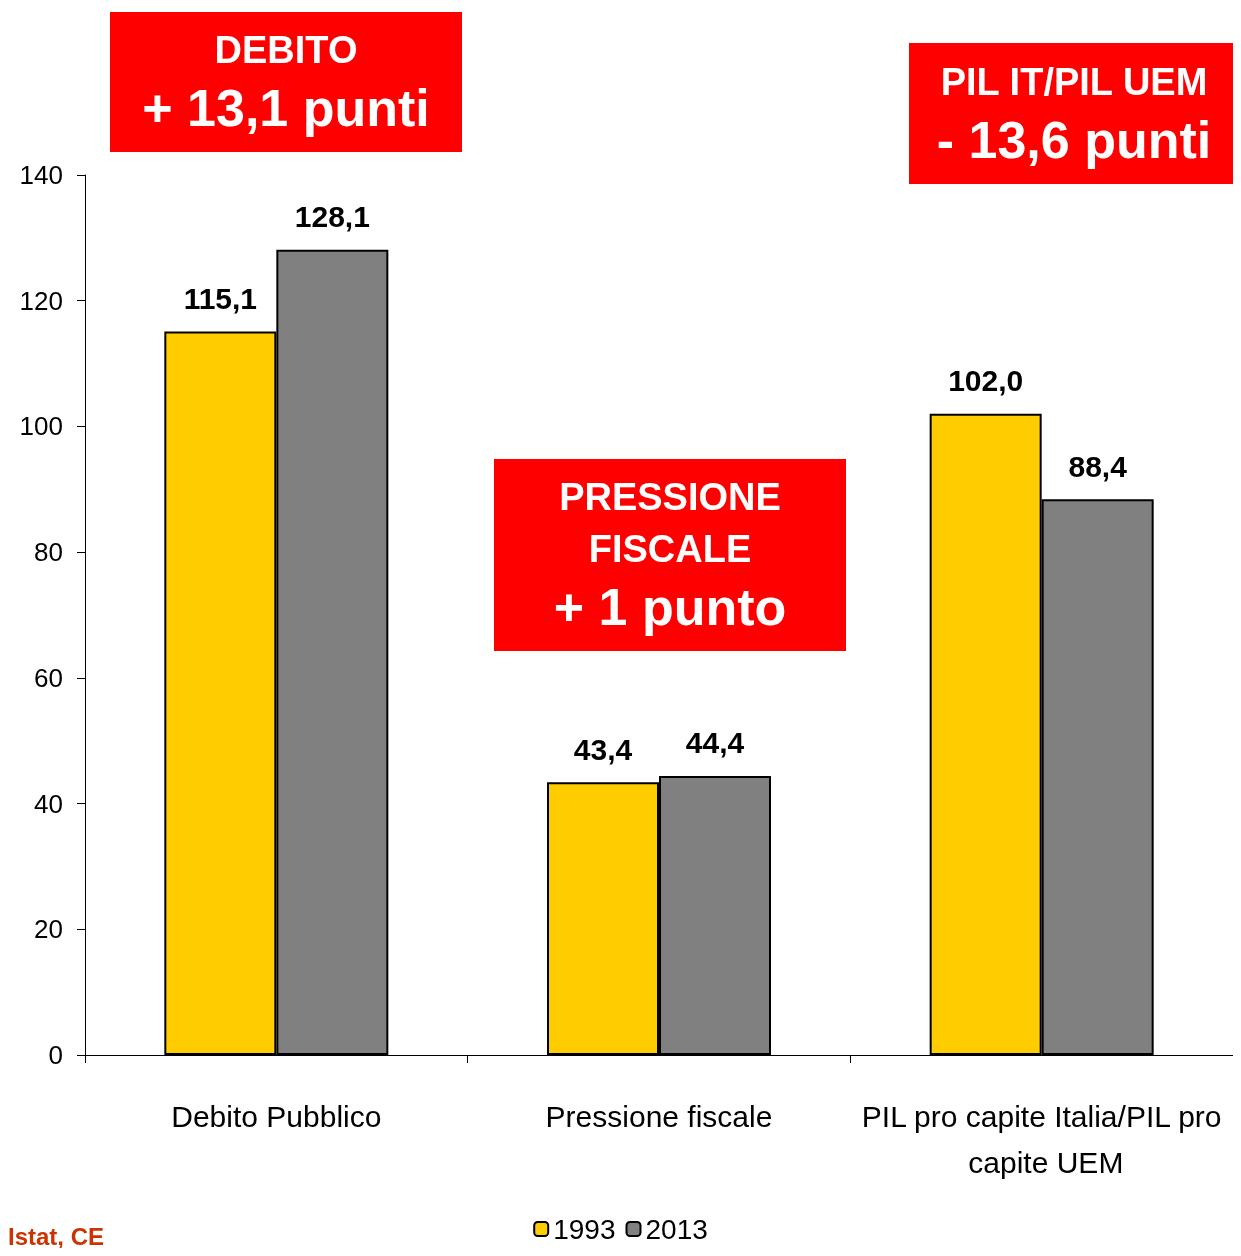  What do you see at coordinates (286, 83) in the screenshot?
I see `text: DEBITO + 13,1 punti` at bounding box center [286, 83].